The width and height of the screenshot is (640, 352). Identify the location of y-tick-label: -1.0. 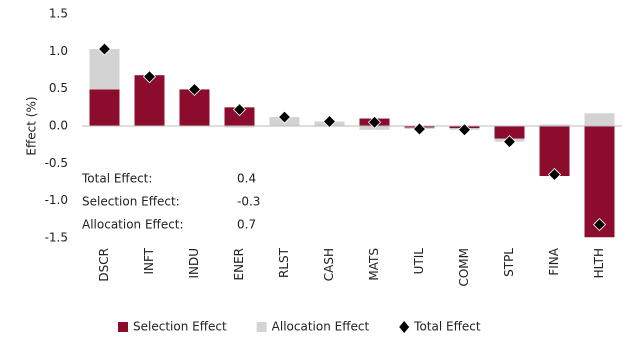
(56, 200).